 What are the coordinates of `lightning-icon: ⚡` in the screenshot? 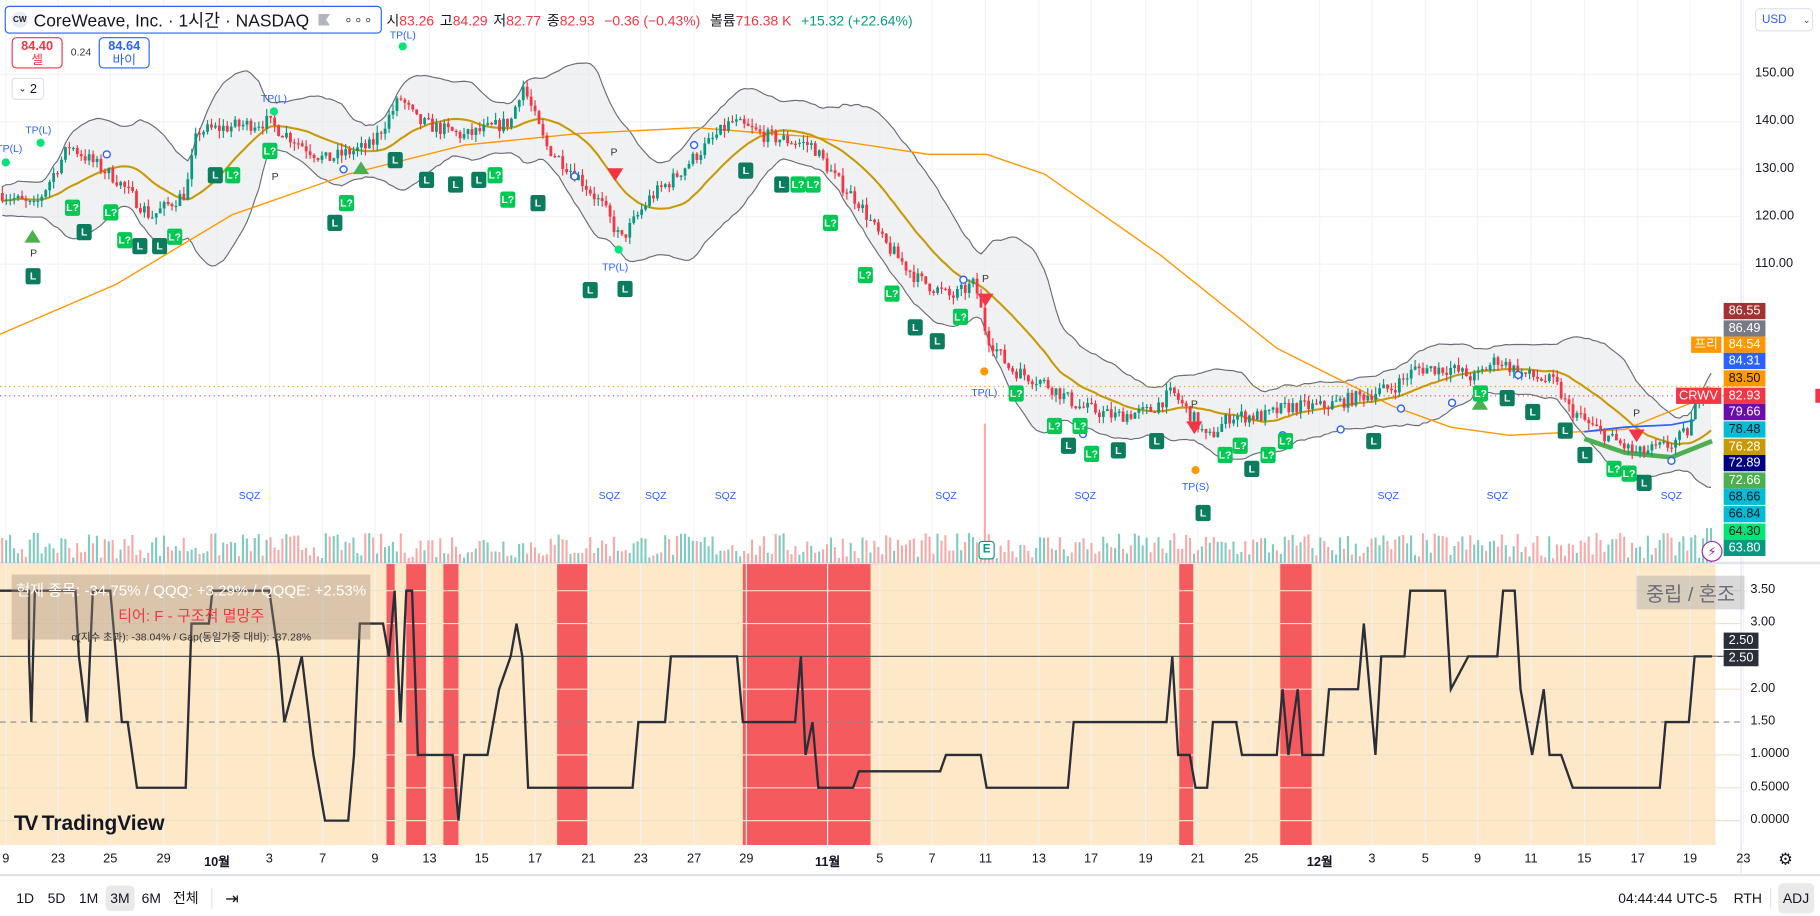 It's located at (1712, 551).